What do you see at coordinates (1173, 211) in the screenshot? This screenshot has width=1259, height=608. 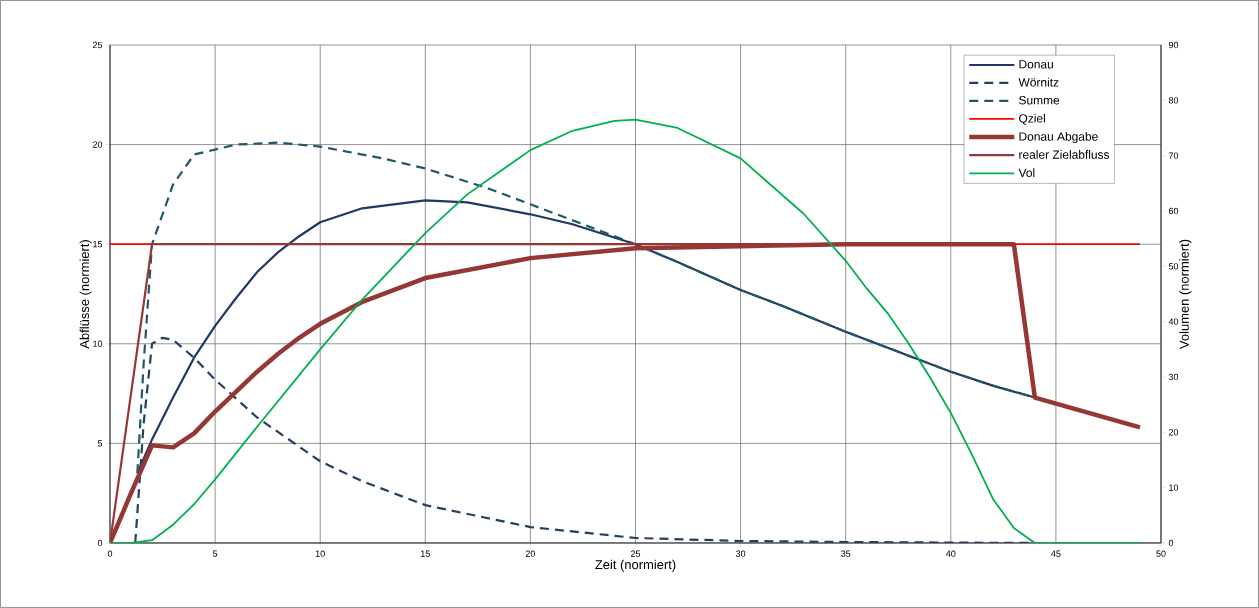 I see `y2-tick-label: 60` at bounding box center [1173, 211].